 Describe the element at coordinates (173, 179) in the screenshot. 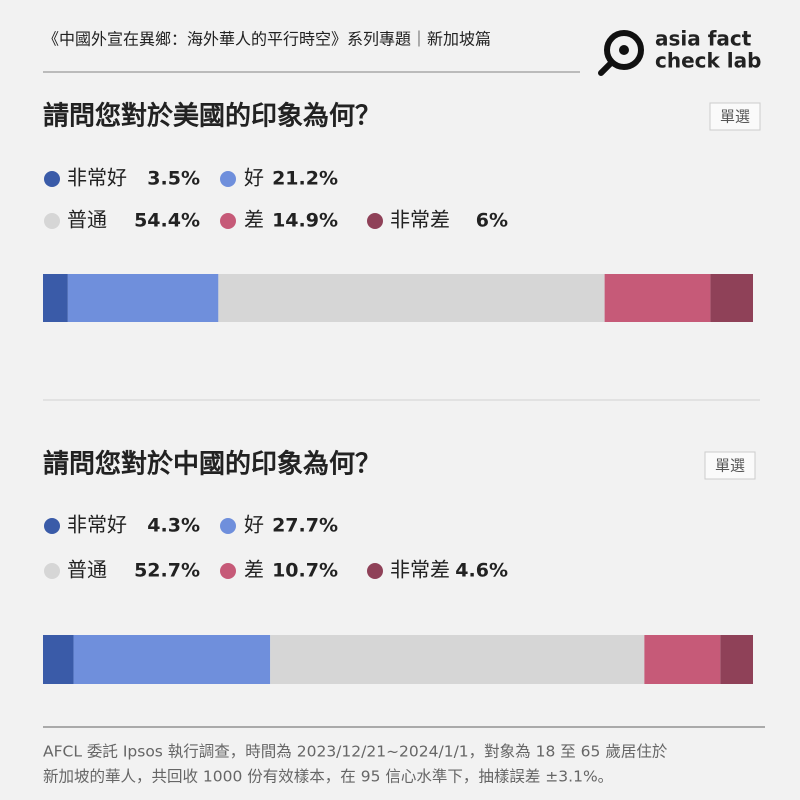

I see `value-label: 3.5%` at that location.